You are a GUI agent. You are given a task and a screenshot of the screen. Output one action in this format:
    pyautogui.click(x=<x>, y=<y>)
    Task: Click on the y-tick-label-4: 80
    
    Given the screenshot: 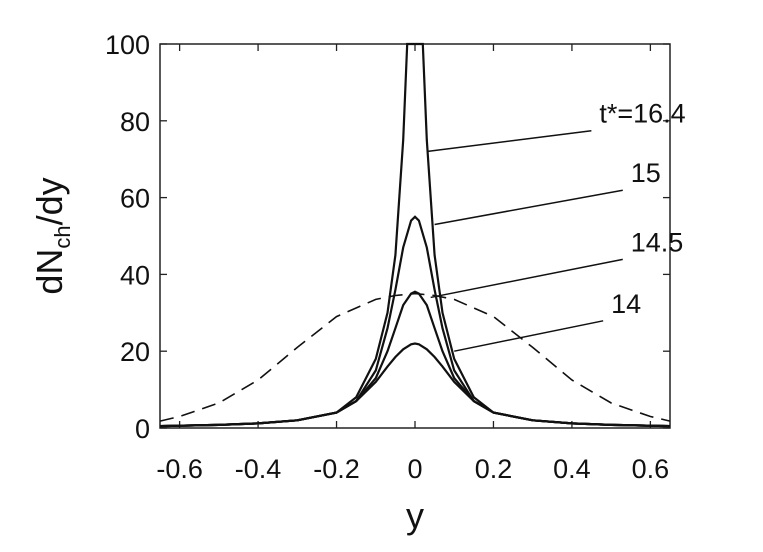 What is the action you would take?
    pyautogui.click(x=135, y=122)
    